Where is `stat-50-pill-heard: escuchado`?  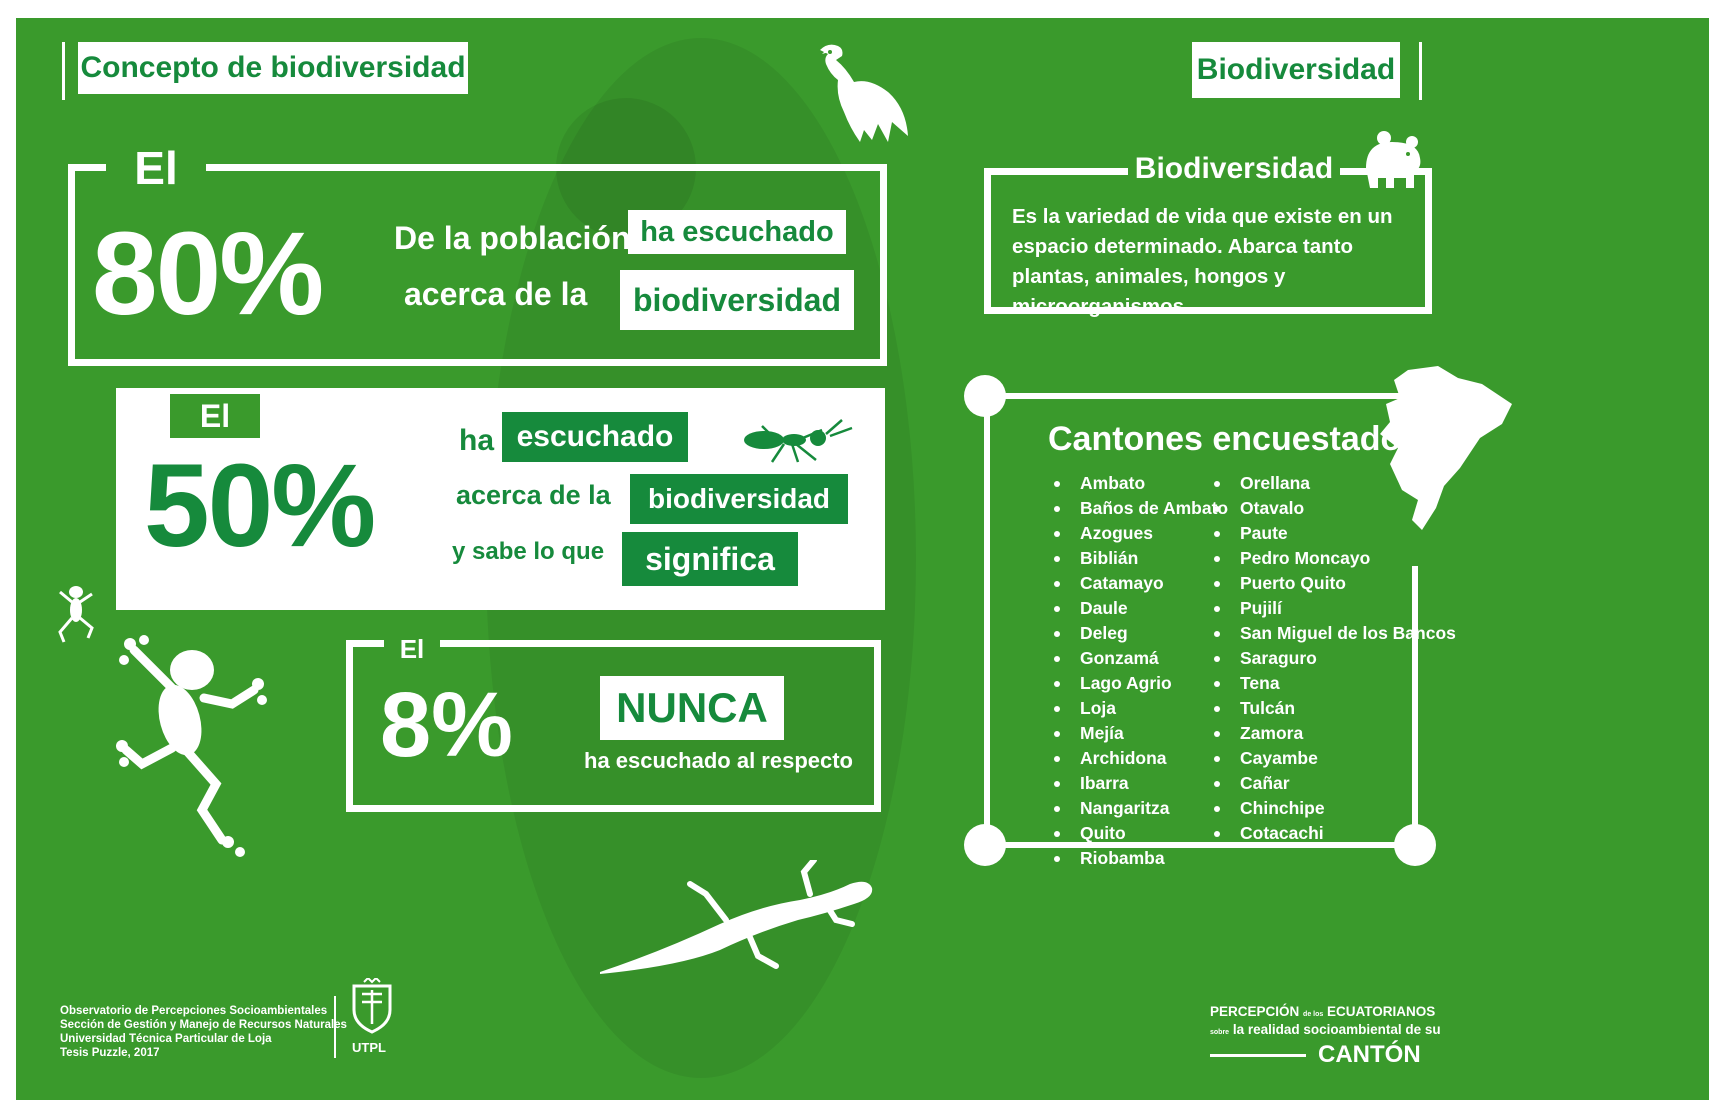
stat-50-pill-heard: escuchado is located at coordinates (595, 437).